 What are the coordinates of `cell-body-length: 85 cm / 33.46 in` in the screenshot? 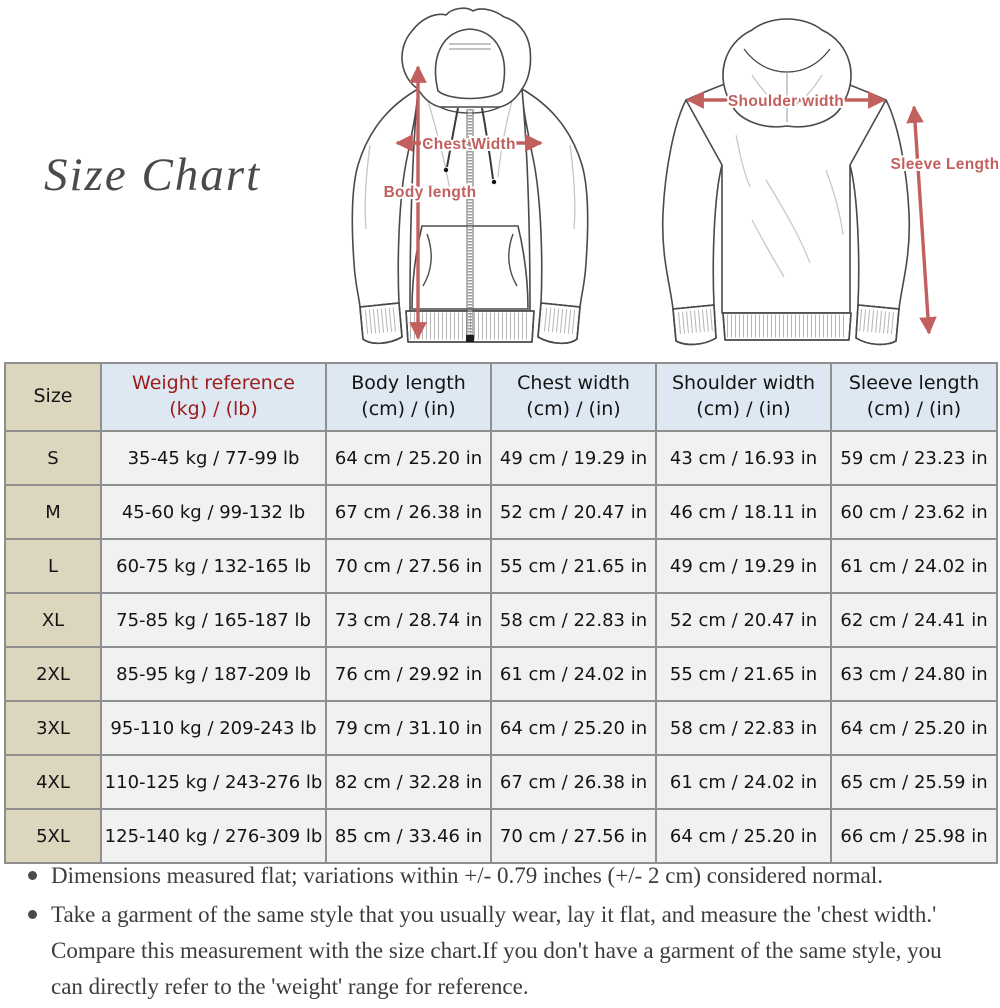 It's located at (408, 836).